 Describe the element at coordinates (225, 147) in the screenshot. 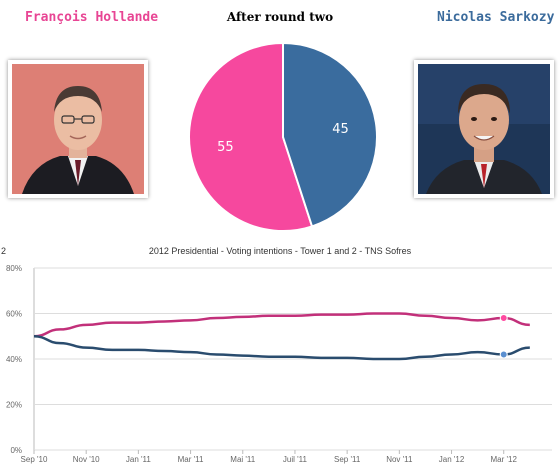

I see `pie-slice-label: 55` at that location.